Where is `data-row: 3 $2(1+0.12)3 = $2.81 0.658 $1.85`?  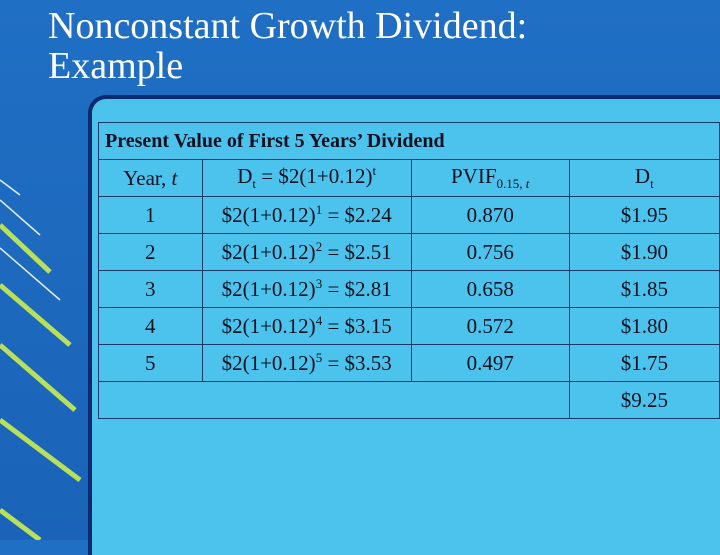 data-row: 3 $2(1+0.12)3 = $2.81 0.658 $1.85 is located at coordinates (409, 289).